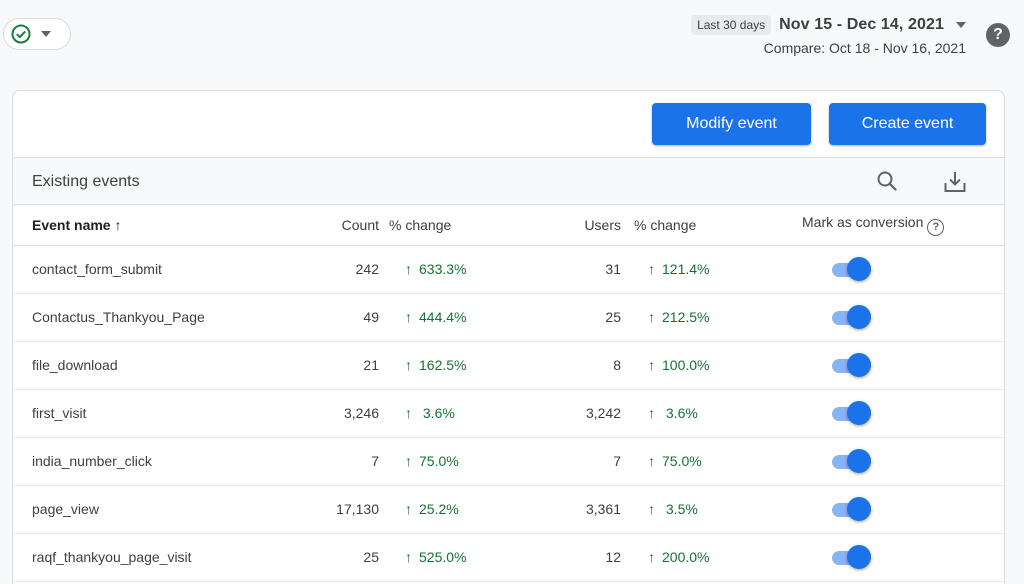  I want to click on event-users: 31, so click(613, 269).